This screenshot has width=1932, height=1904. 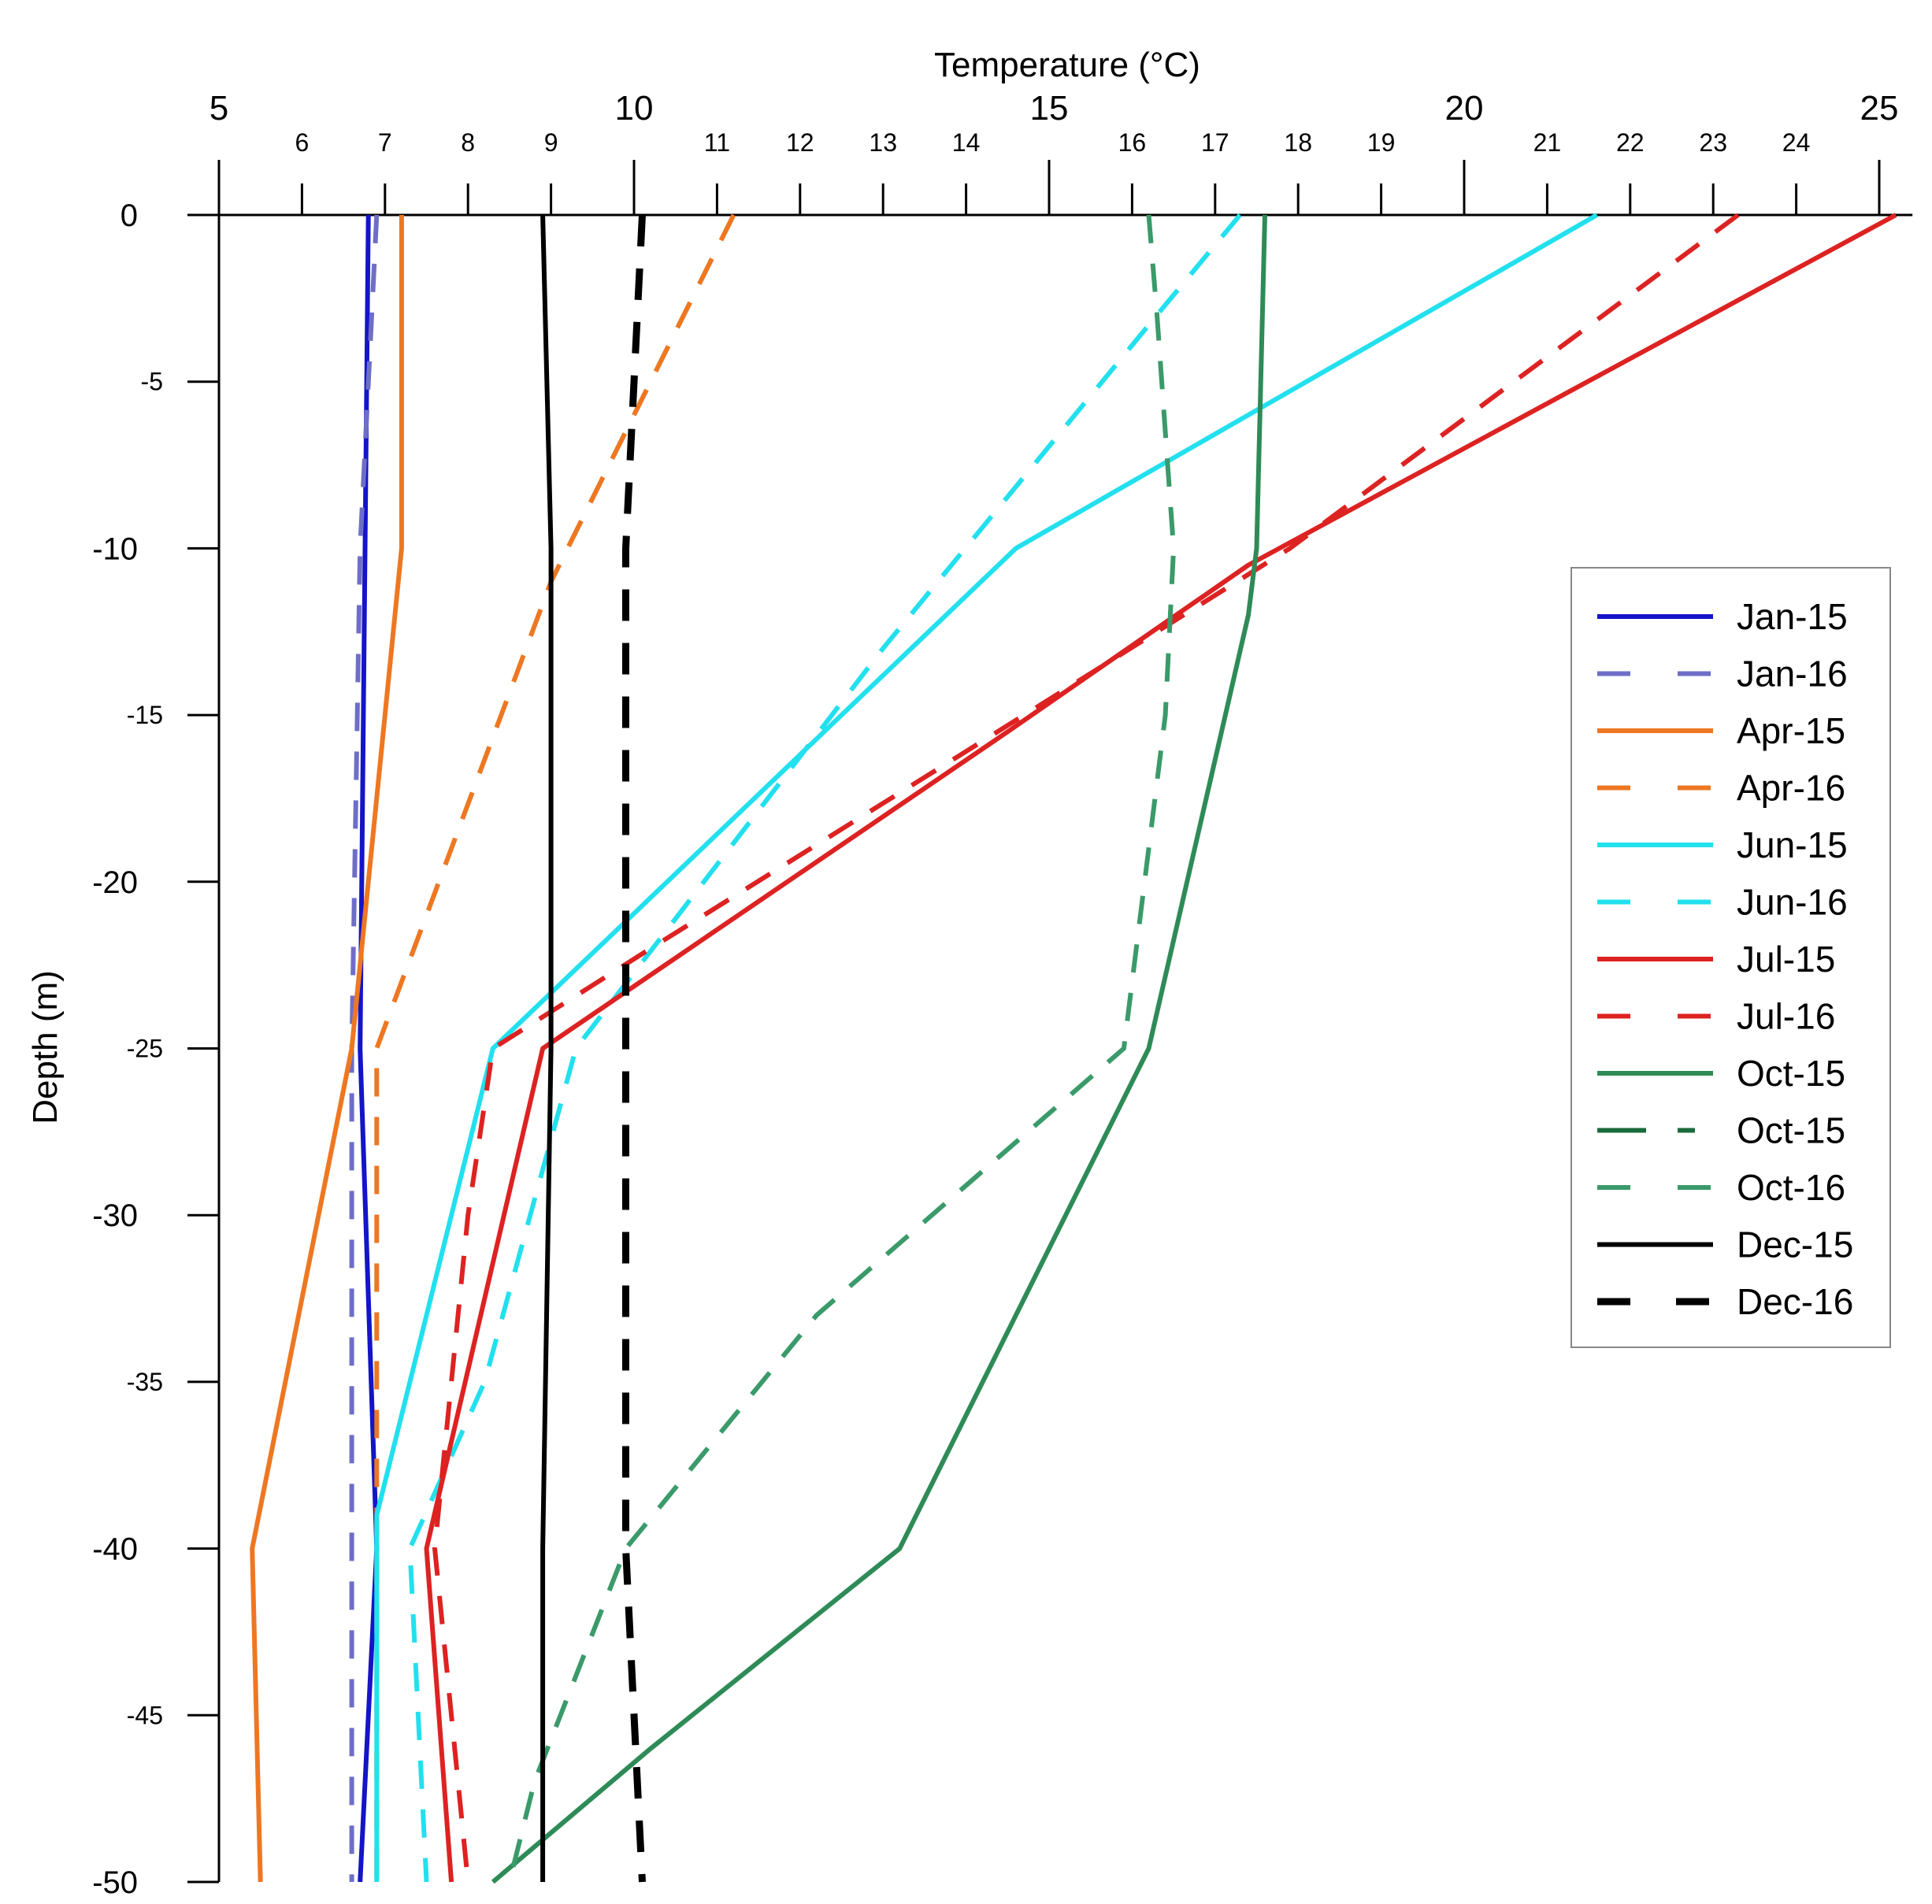 I want to click on x-ticks: 5 10 15 20 25 6 7 8 9 11 12 13 14 16 17 18 19 21 22 23 24, so click(x=1054, y=152).